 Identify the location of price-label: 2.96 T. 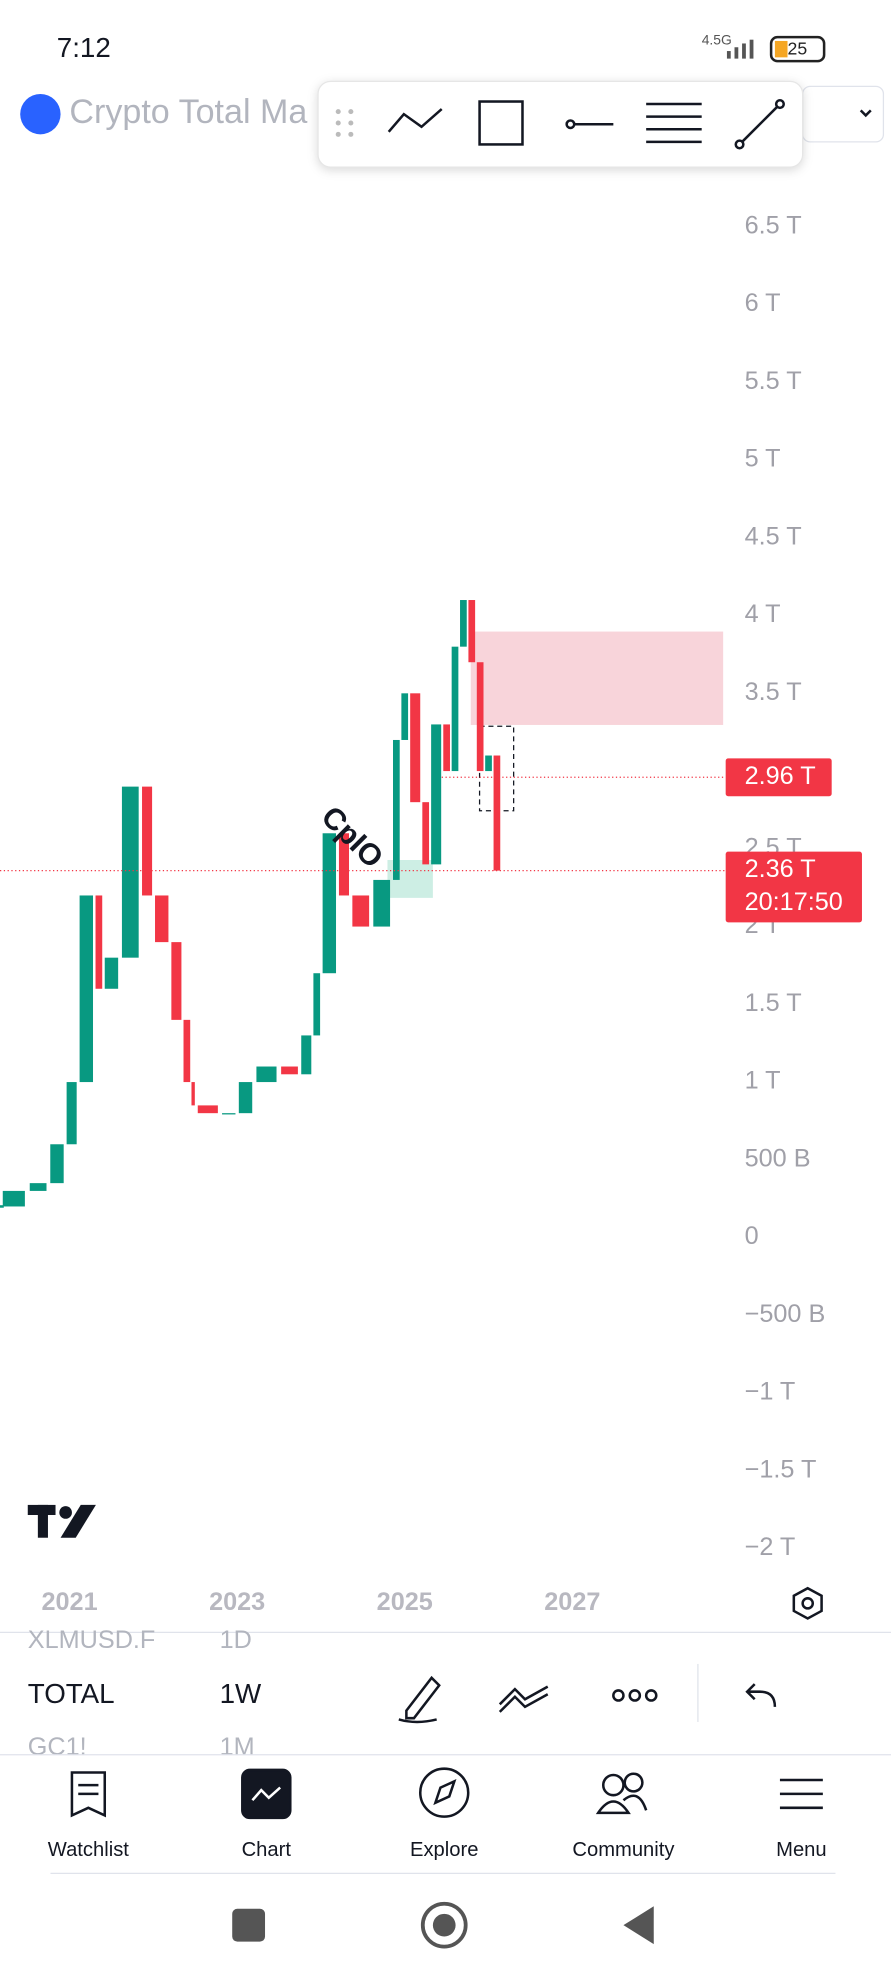
(780, 776).